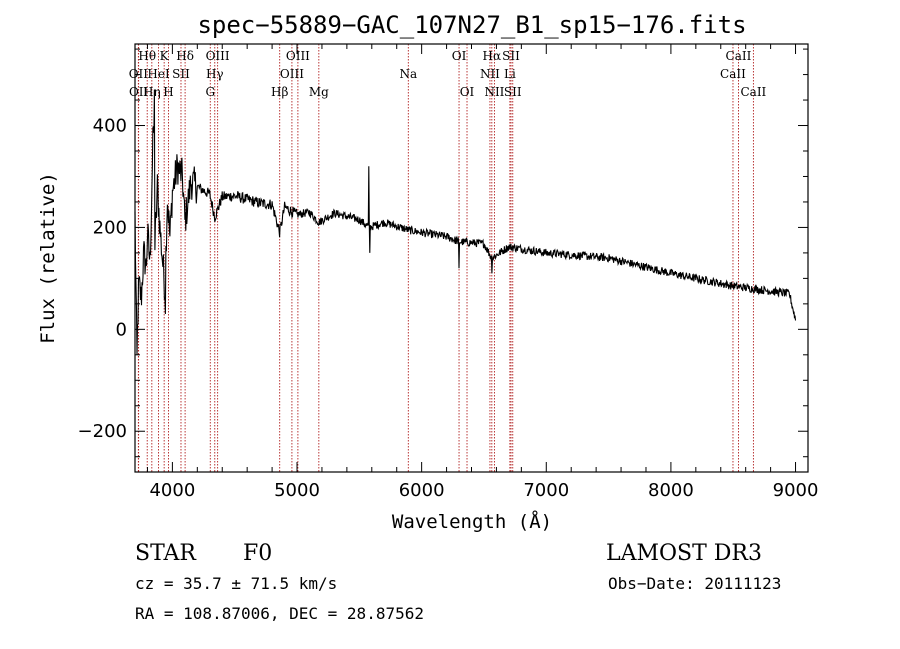 The image size is (900, 649). I want to click on spectral-line-label: Hα, so click(492, 56).